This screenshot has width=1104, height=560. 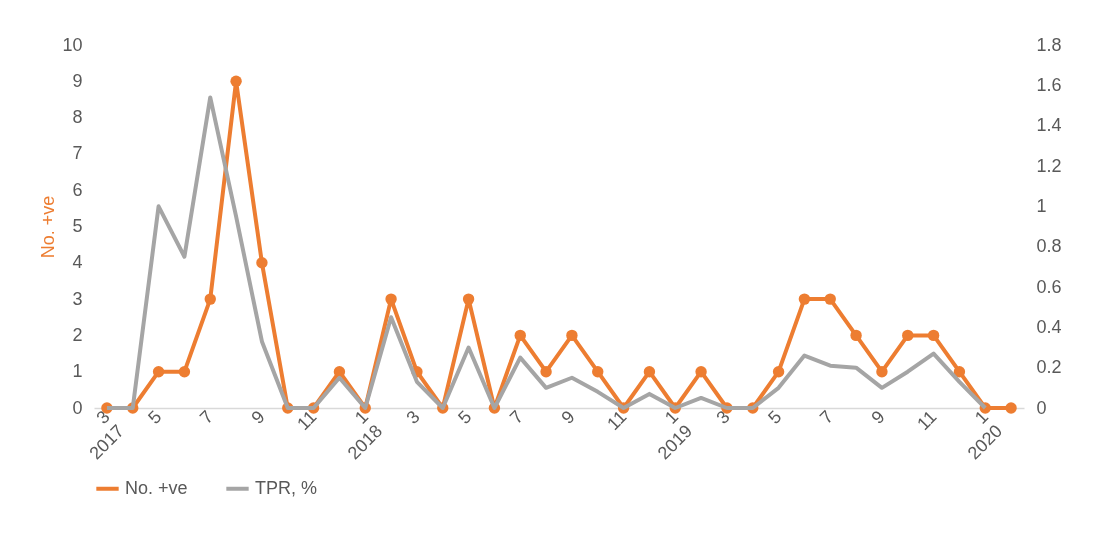 I want to click on legend-label: No. +ve, so click(x=156, y=487).